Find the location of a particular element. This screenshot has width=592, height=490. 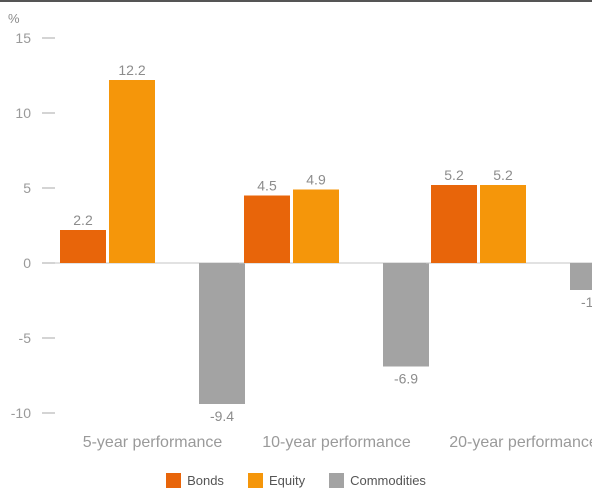

data-label: -6.9 is located at coordinates (406, 379).